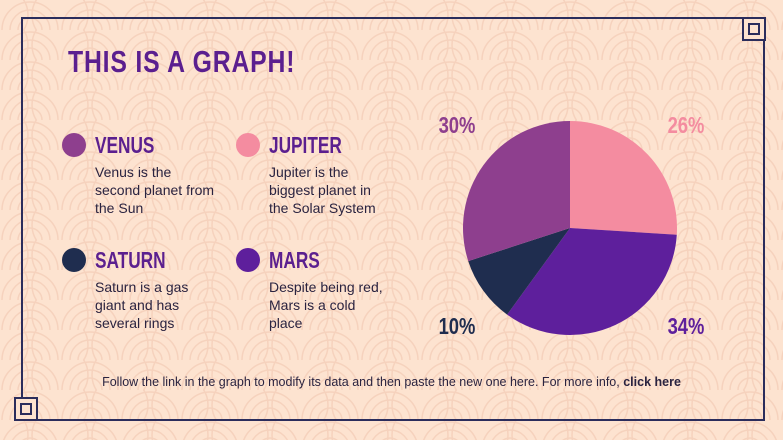 The width and height of the screenshot is (783, 440). Describe the element at coordinates (457, 326) in the screenshot. I see `value-label: 10%` at that location.